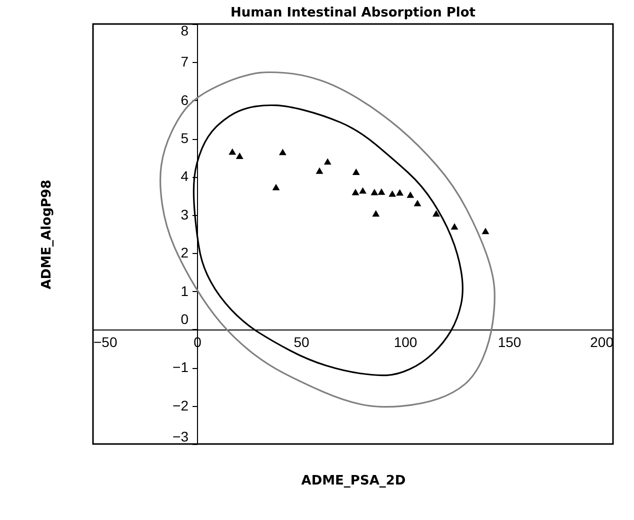  What do you see at coordinates (184, 318) in the screenshot?
I see `y-tick-label: 0` at bounding box center [184, 318].